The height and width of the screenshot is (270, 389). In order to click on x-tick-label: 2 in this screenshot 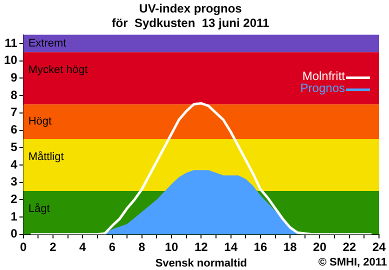, I will do `click(53, 247)`.